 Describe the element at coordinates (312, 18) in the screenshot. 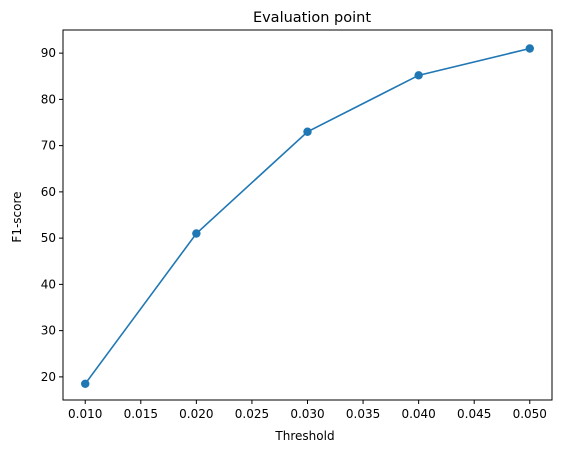

I see `chart-title: Evaluation point` at that location.